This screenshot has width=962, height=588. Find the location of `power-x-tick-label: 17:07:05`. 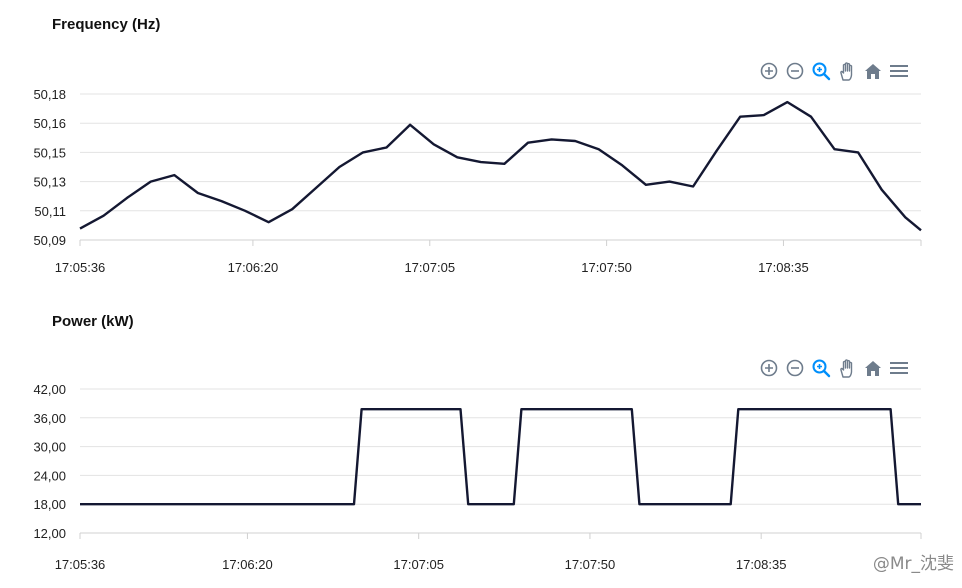

power-x-tick-label: 17:07:05 is located at coordinates (418, 564).